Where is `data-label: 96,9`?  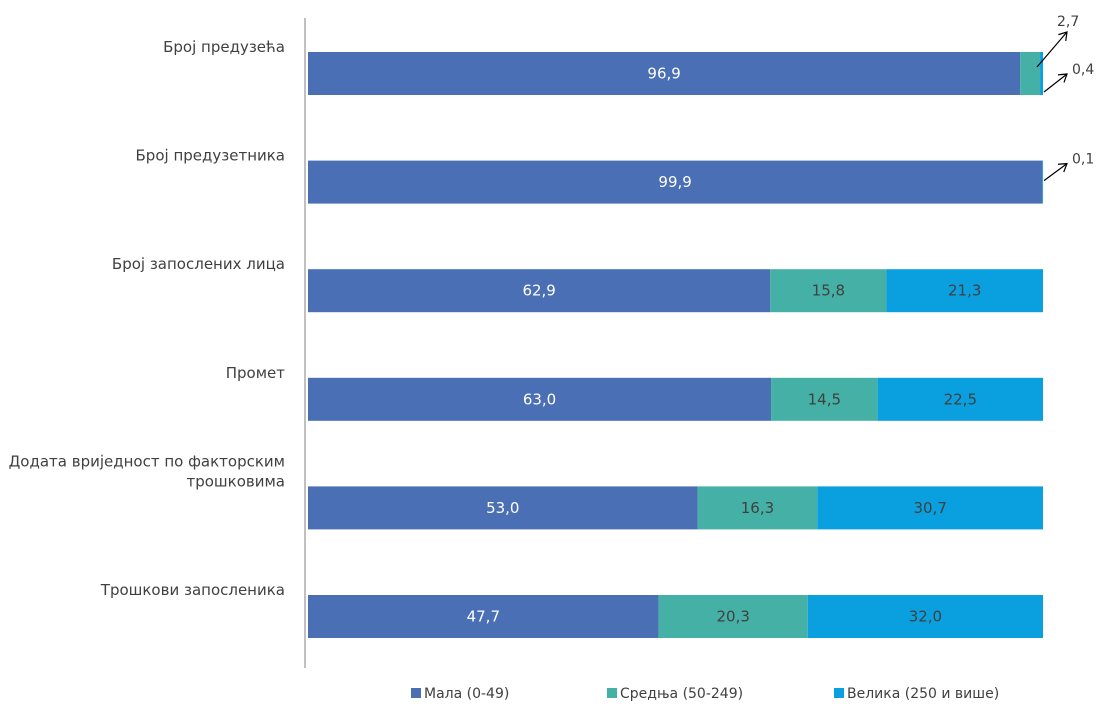 data-label: 96,9 is located at coordinates (663, 74).